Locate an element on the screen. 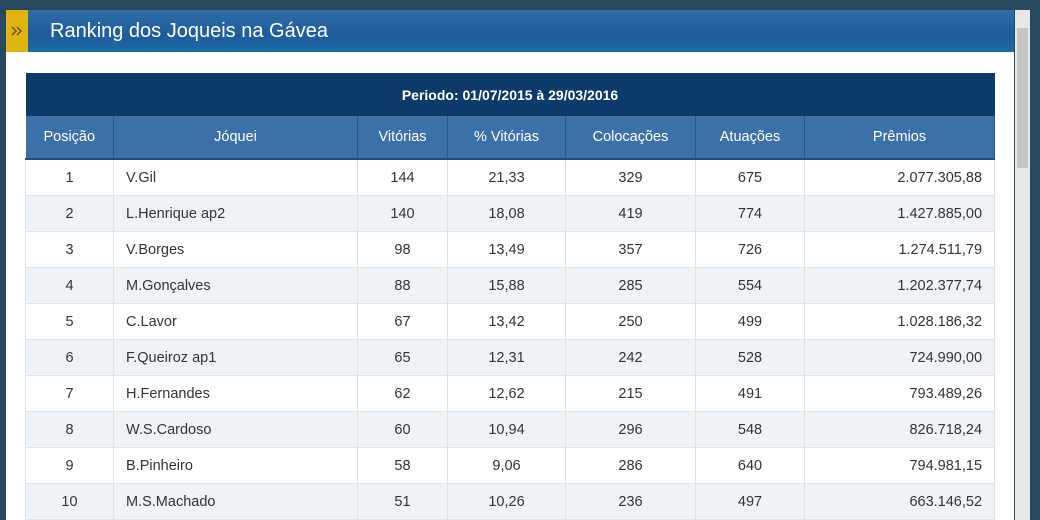 This screenshot has width=1040, height=520. table-row: 4 M.Gonçalves 88 15,88 285 554 1.202.377,74 is located at coordinates (510, 285).